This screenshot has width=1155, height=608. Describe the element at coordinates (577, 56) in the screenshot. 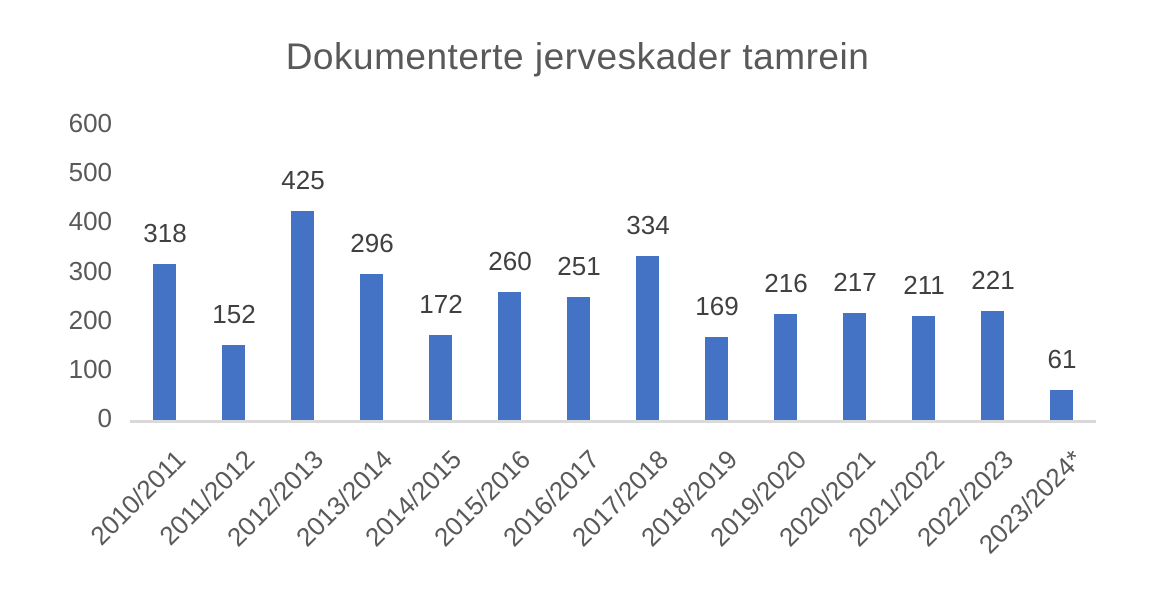

I see `chart-title: Dokumenterte jerveskader tamrein` at that location.